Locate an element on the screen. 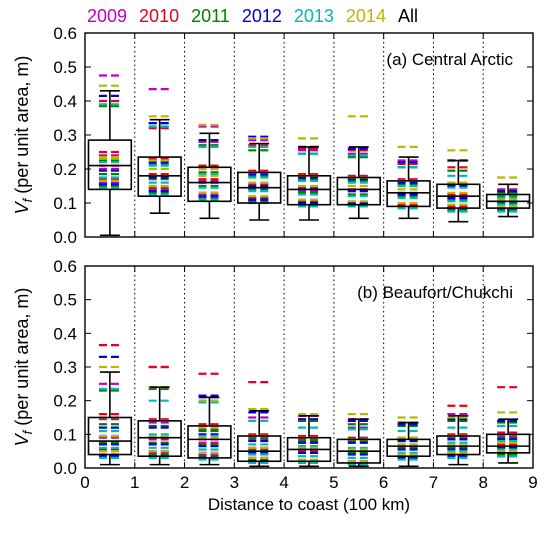  panel-b-ytick-label: 0.6 is located at coordinates (65, 266).